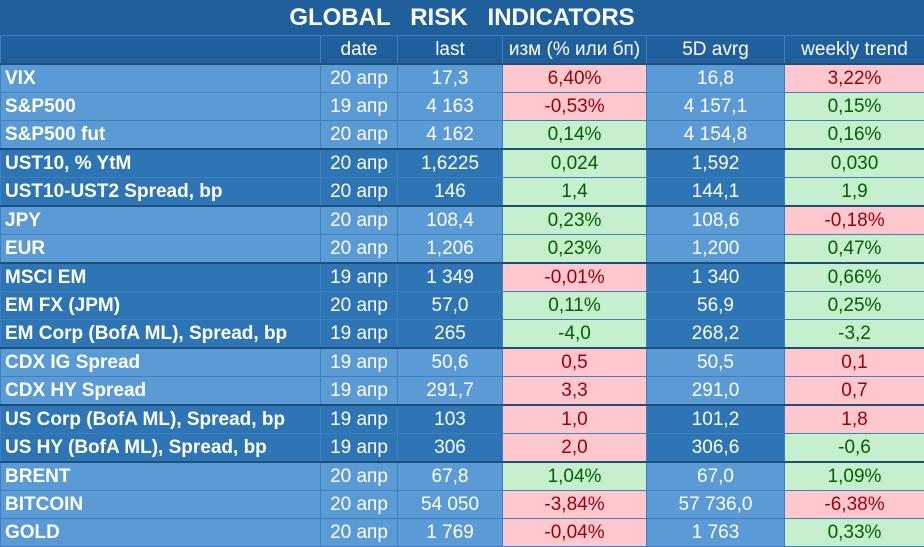 This screenshot has height=547, width=924. Describe the element at coordinates (854, 220) in the screenshot. I see `weekly-trend-cell: -0,18%` at that location.